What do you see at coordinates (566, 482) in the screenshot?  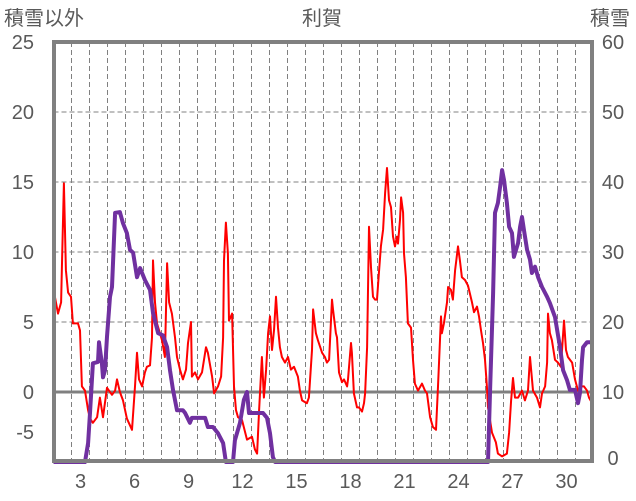 I see `x-tick-label: 30` at bounding box center [566, 482].